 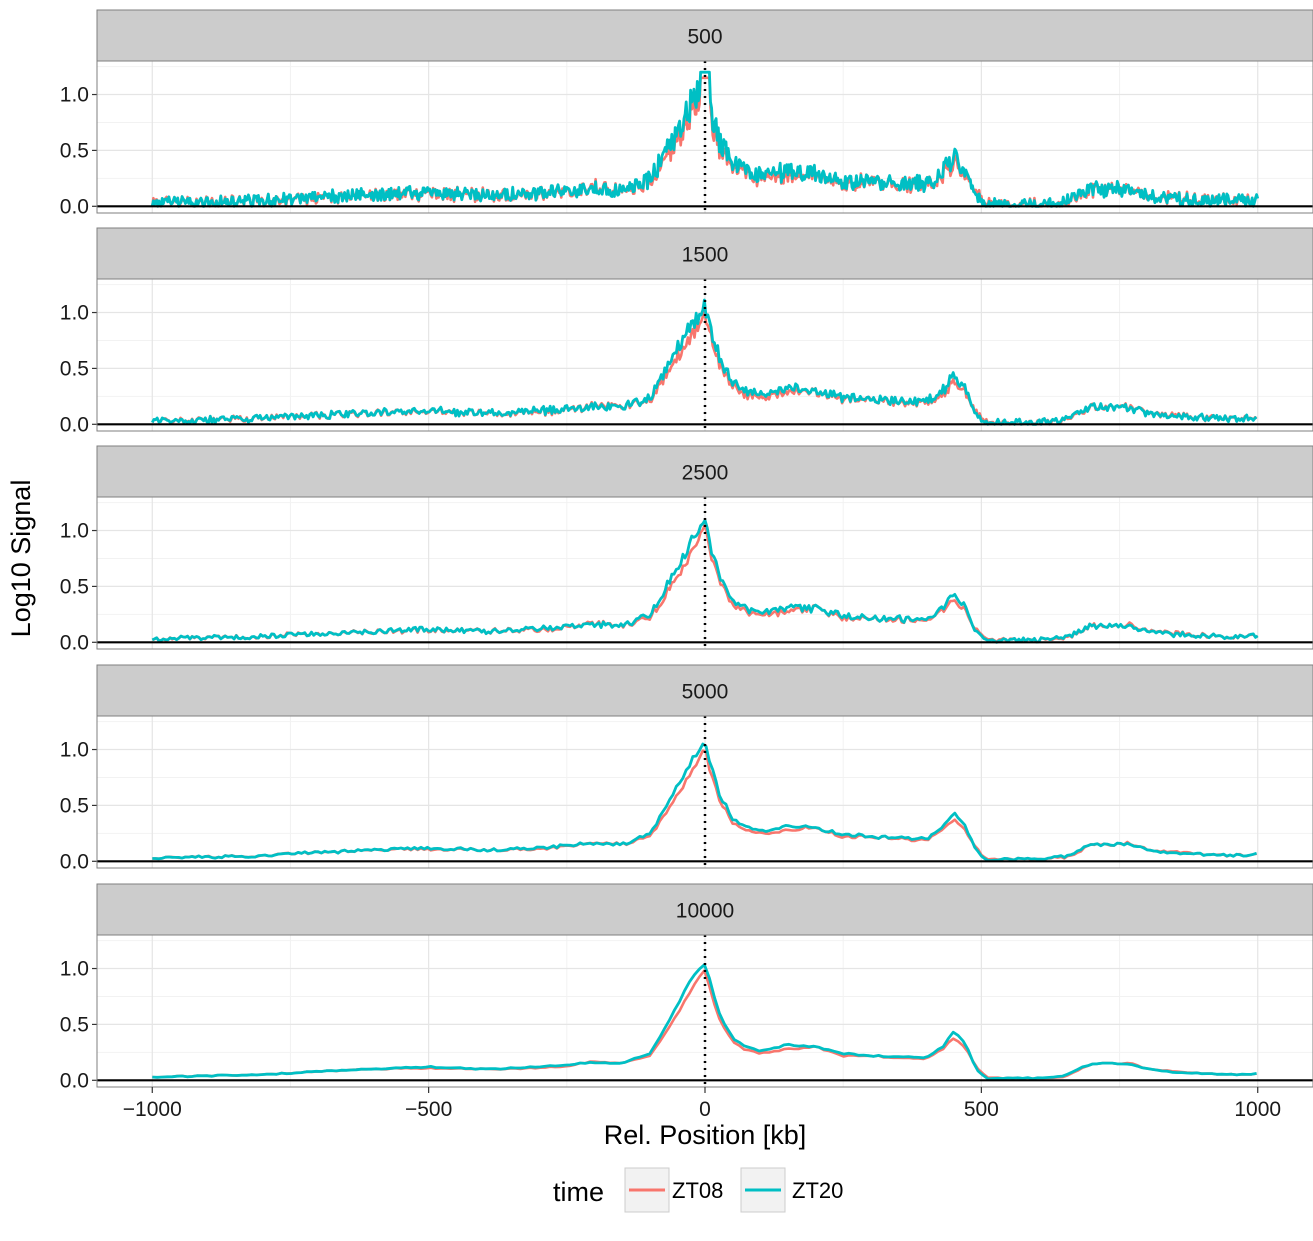 I want to click on x-axis-title: Rel. Position [kb], so click(x=705, y=1135).